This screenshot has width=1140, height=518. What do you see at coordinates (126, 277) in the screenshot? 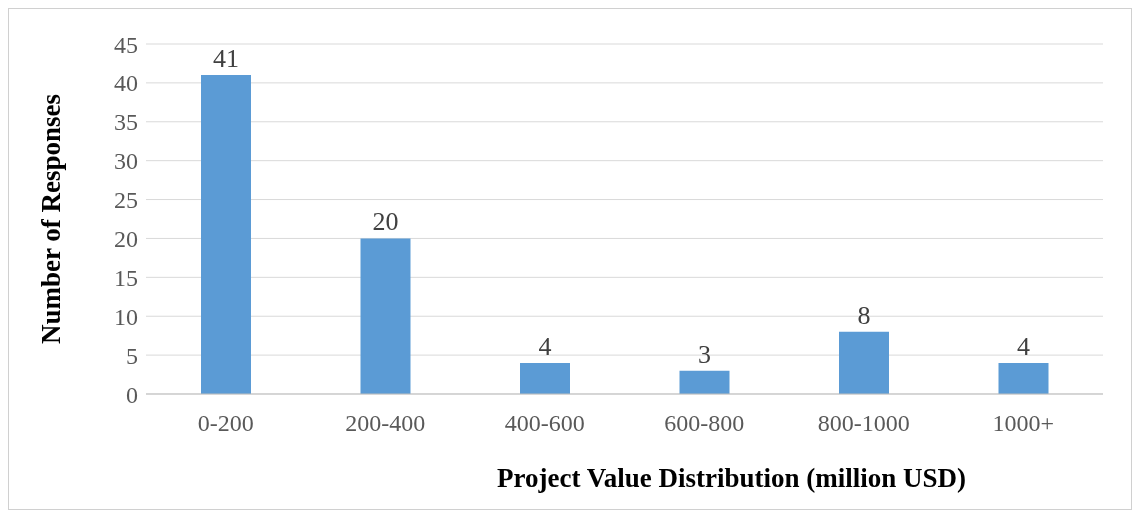
I see `y-tick-label: 15` at bounding box center [126, 277].